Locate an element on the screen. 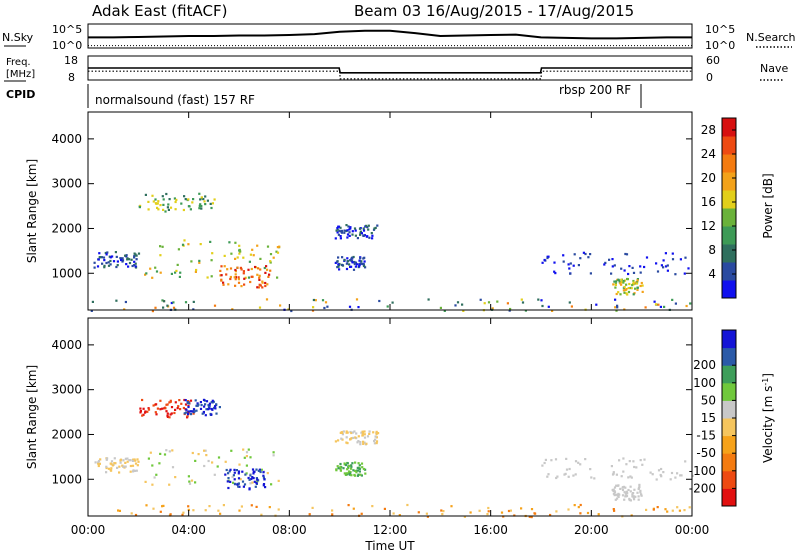  power-colorbar-tick-label: 8 is located at coordinates (712, 250).